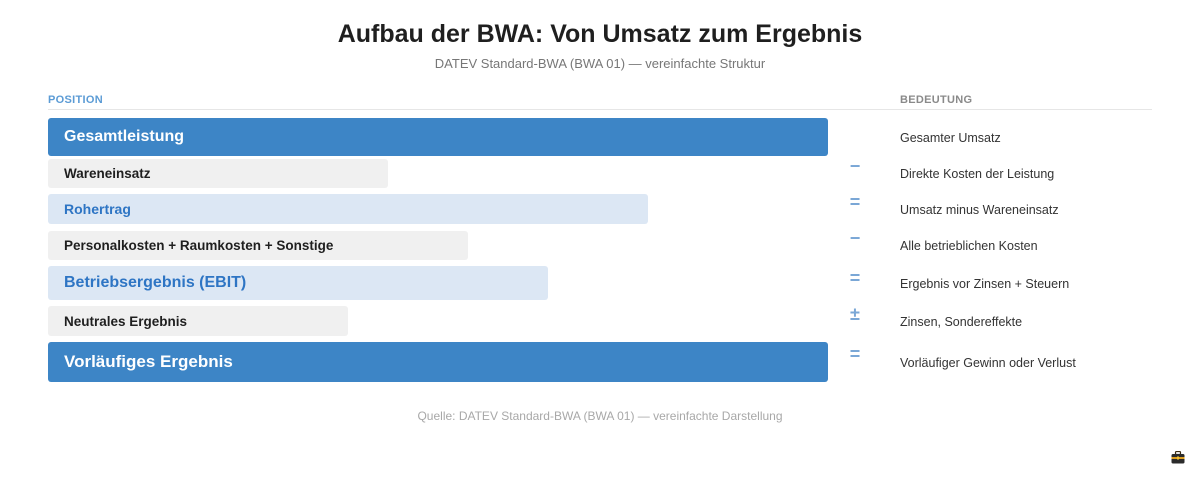 The image size is (1200, 484). I want to click on bar-rohertrag: Rohertrag, so click(348, 209).